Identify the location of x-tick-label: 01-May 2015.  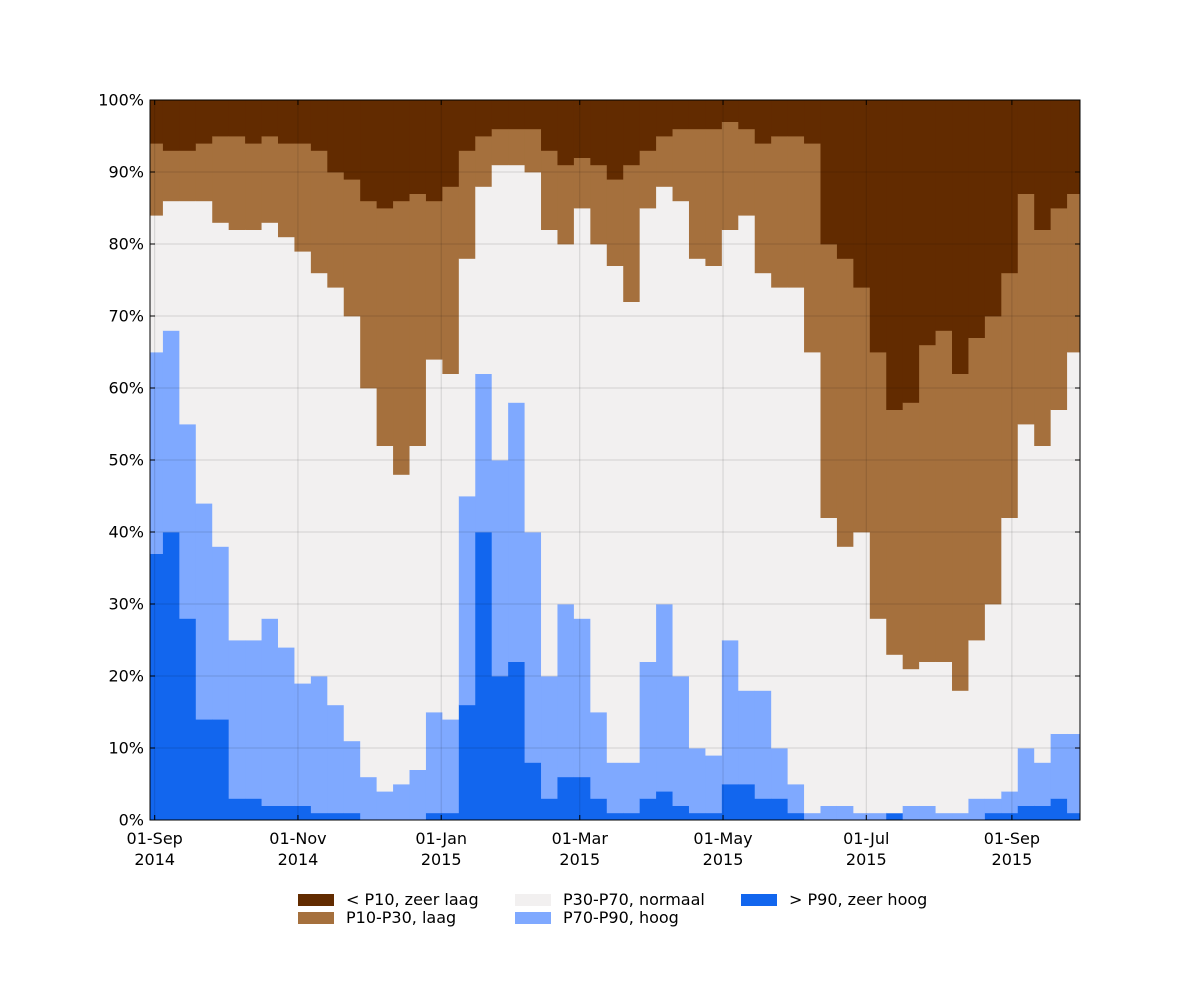
(723, 849).